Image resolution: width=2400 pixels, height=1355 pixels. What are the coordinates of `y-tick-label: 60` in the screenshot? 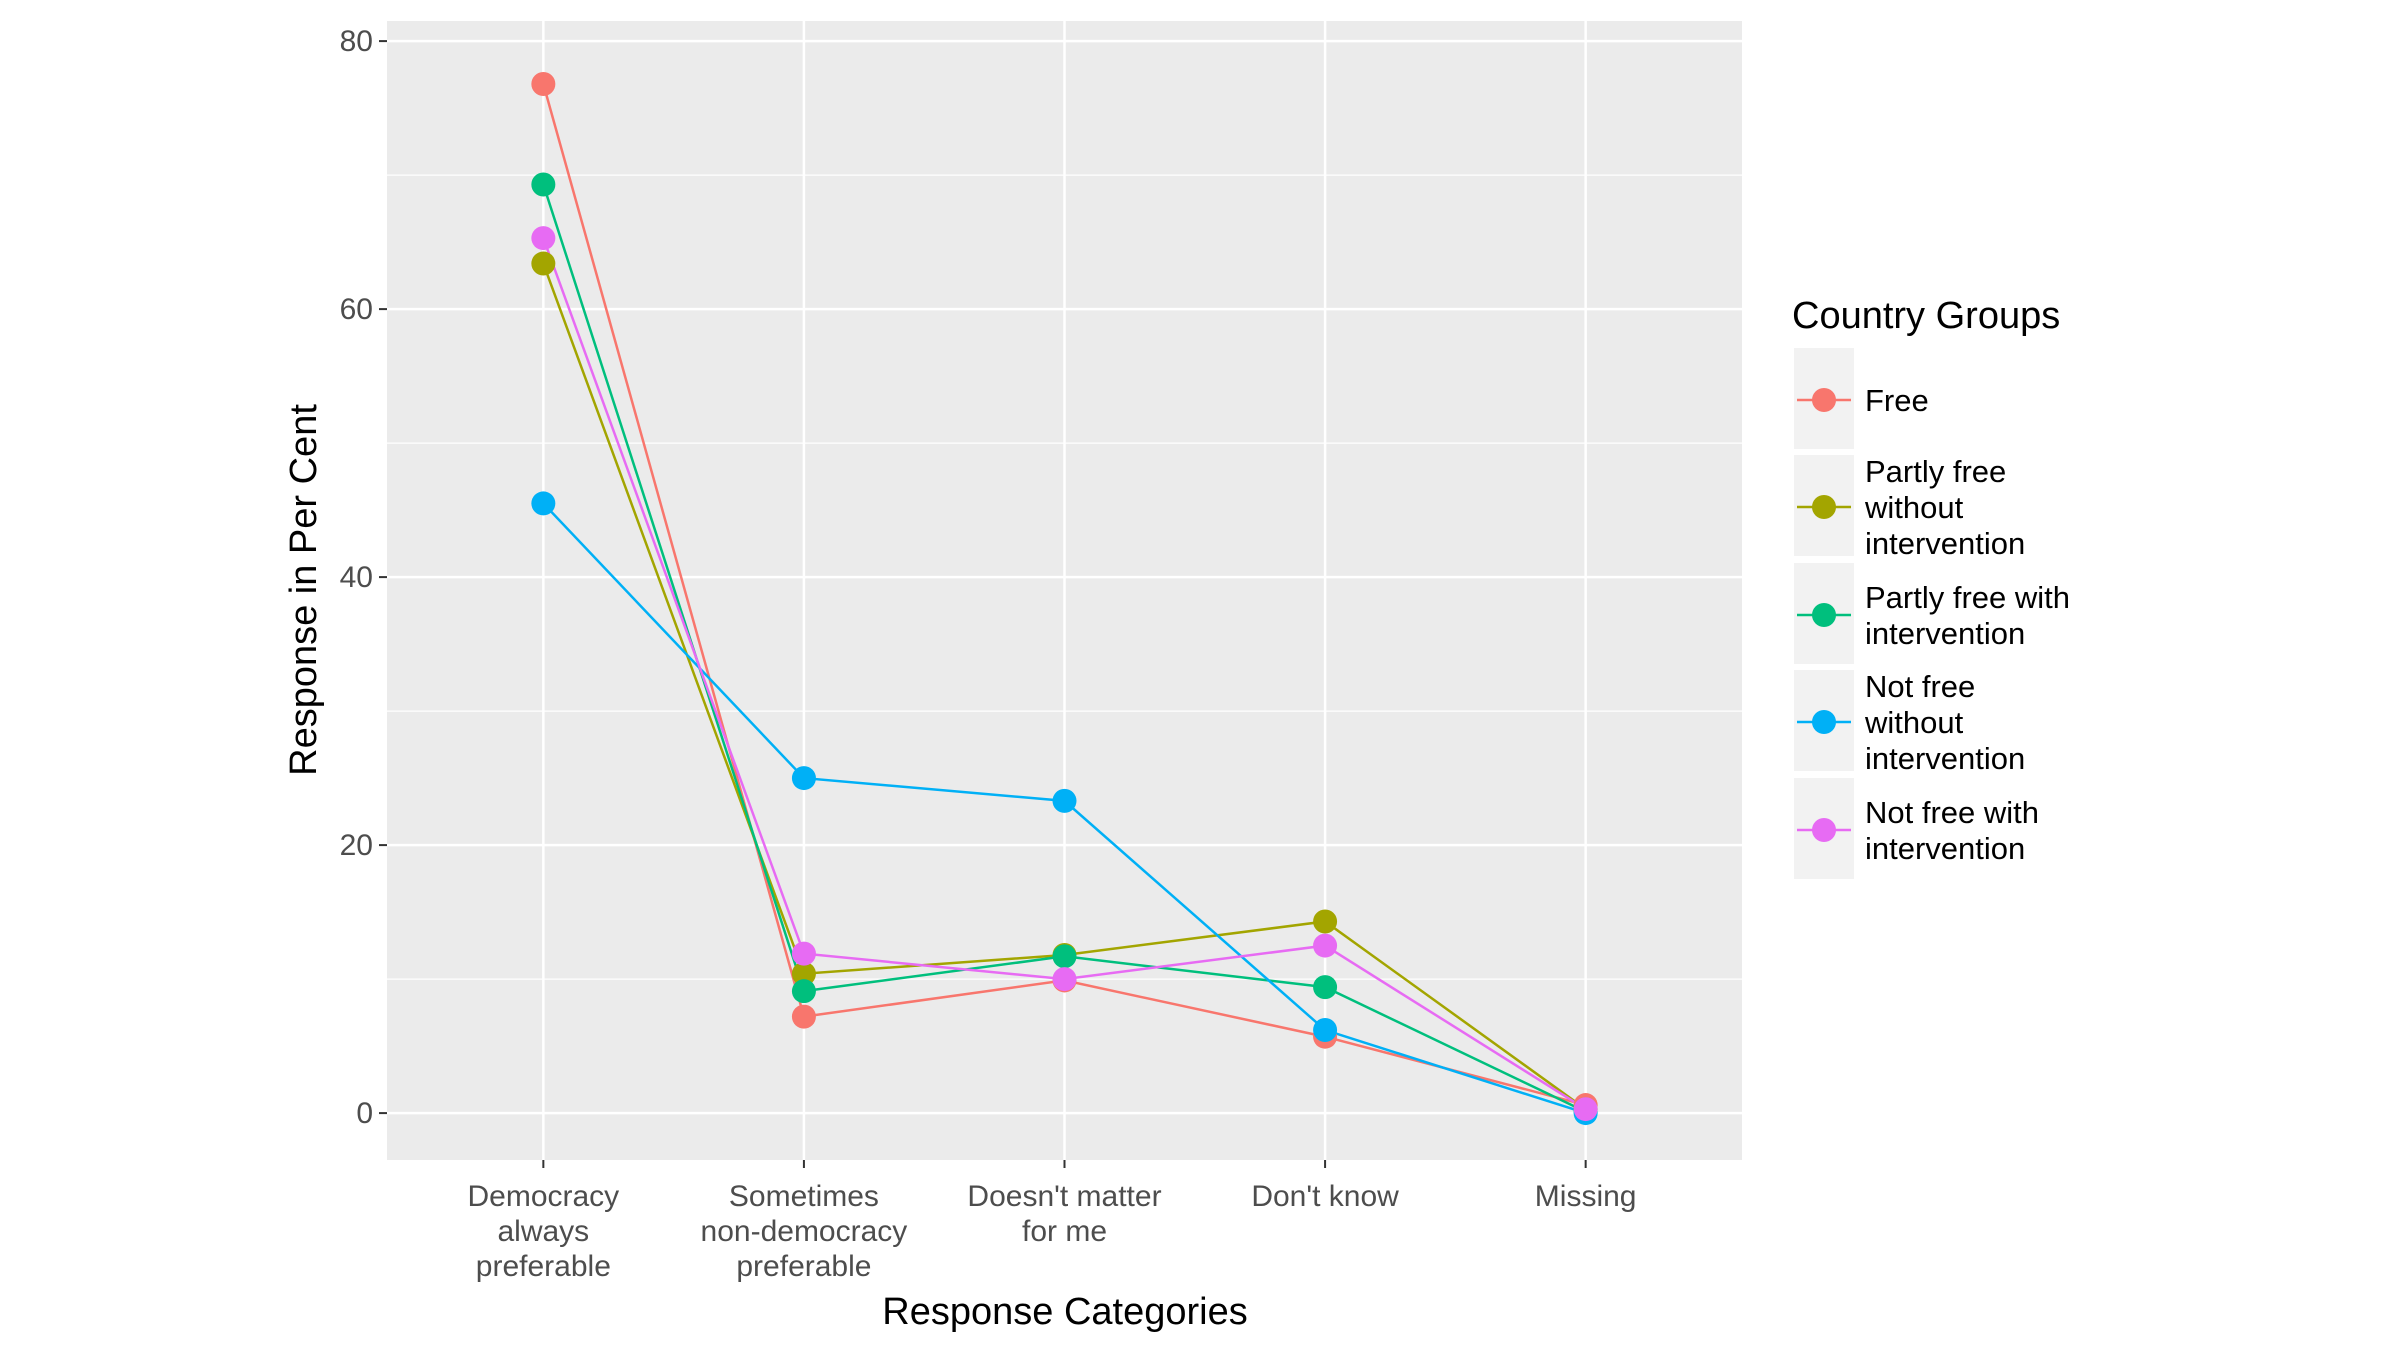 It's located at (356, 309).